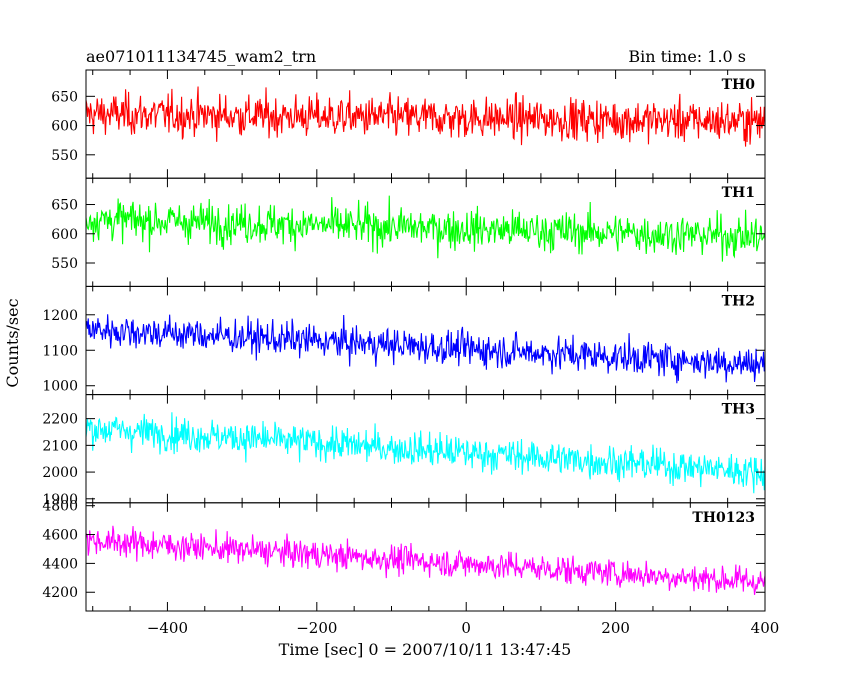 This screenshot has height=680, width=850. I want to click on y-tick-label: 1000, so click(60, 387).